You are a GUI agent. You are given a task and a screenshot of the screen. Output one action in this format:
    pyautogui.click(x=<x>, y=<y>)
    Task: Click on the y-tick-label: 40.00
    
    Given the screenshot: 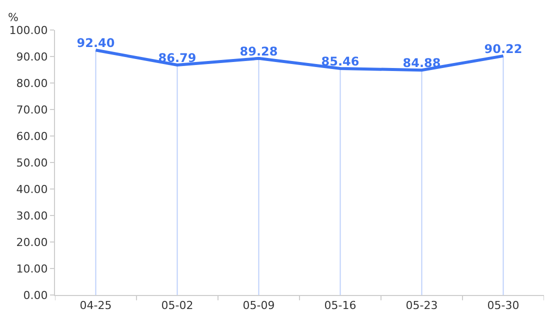 What is the action you would take?
    pyautogui.click(x=32, y=189)
    